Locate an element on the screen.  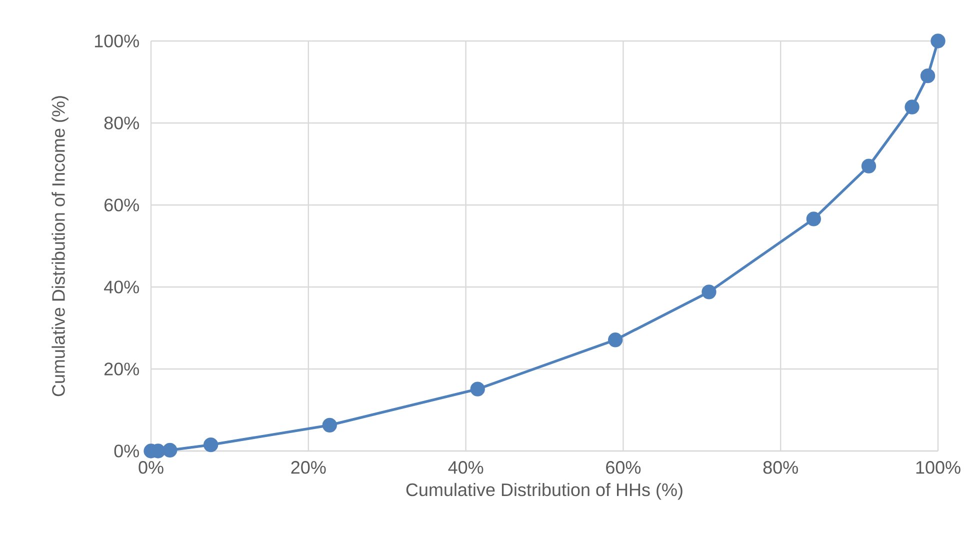
y-tick-label: 40% is located at coordinates (121, 287).